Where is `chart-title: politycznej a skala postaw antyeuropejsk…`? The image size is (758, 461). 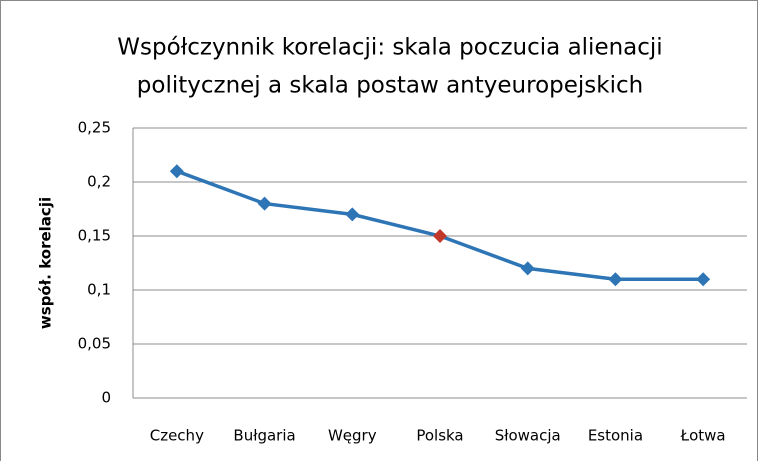 chart-title: politycznej a skala postaw antyeuropejsk… is located at coordinates (390, 86).